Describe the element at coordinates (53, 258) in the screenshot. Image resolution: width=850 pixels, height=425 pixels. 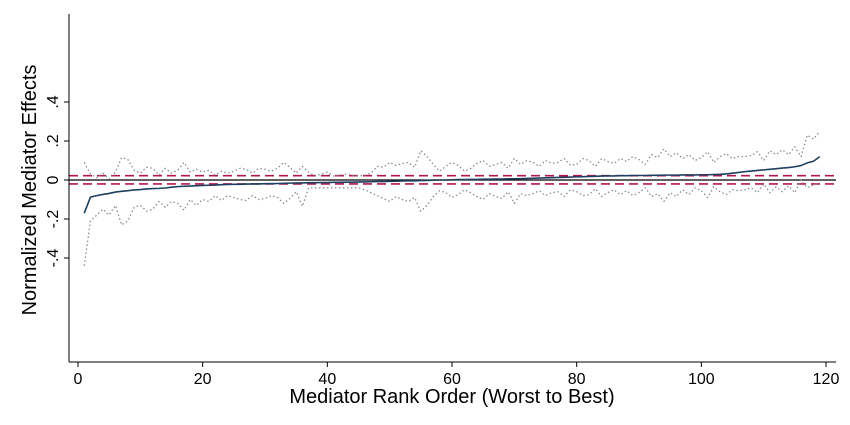
I see `y-tick-label: -.4` at that location.